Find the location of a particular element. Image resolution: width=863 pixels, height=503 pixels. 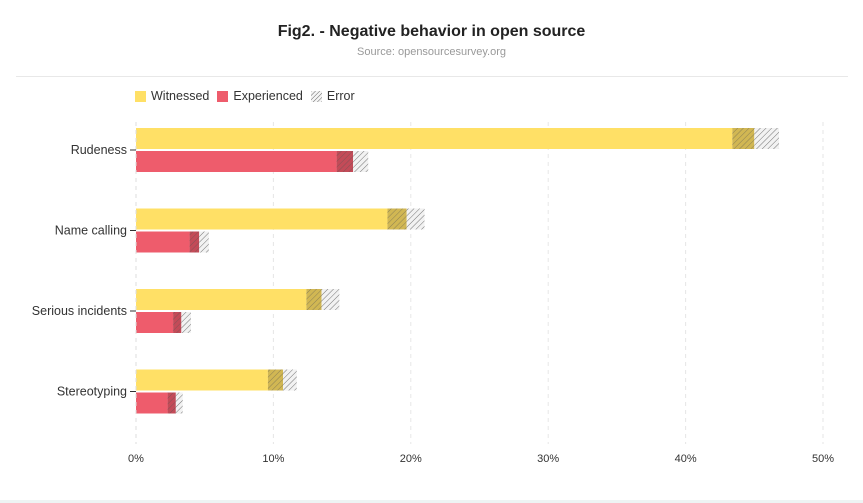

category-label: Stereotyping is located at coordinates (92, 392).